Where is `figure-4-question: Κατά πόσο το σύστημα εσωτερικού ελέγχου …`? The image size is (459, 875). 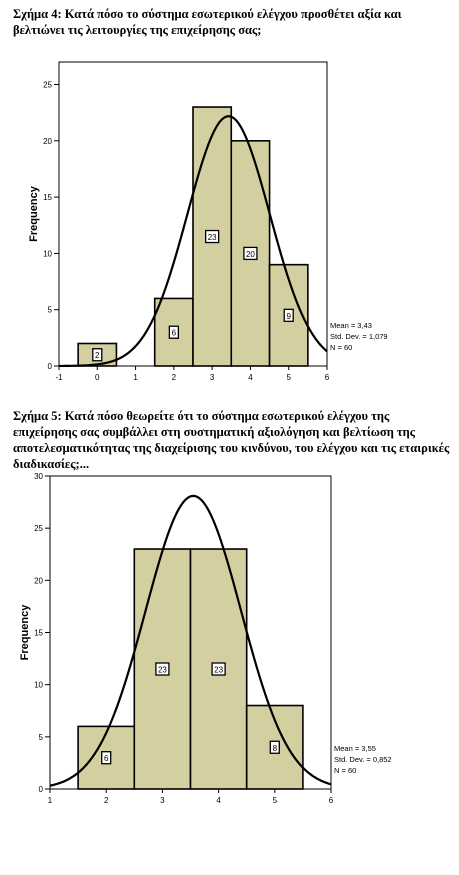
figure-4-question: Κατά πόσο το σύστημα εσωτερικού ελέγχου … is located at coordinates (207, 22).